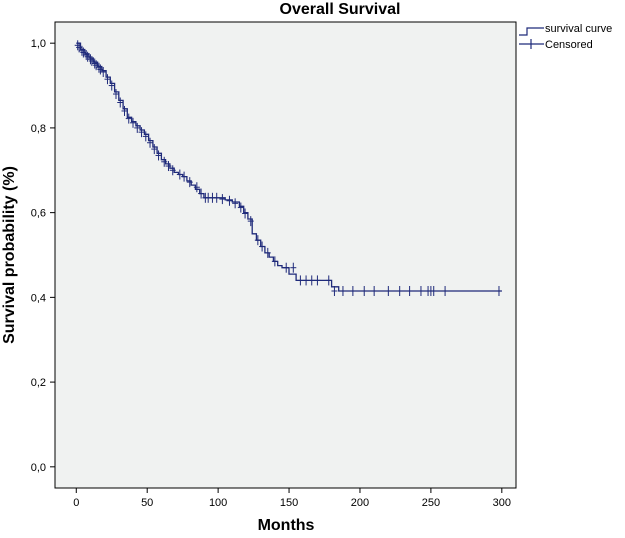  What do you see at coordinates (147, 503) in the screenshot?
I see `x-tick-label: 50` at bounding box center [147, 503].